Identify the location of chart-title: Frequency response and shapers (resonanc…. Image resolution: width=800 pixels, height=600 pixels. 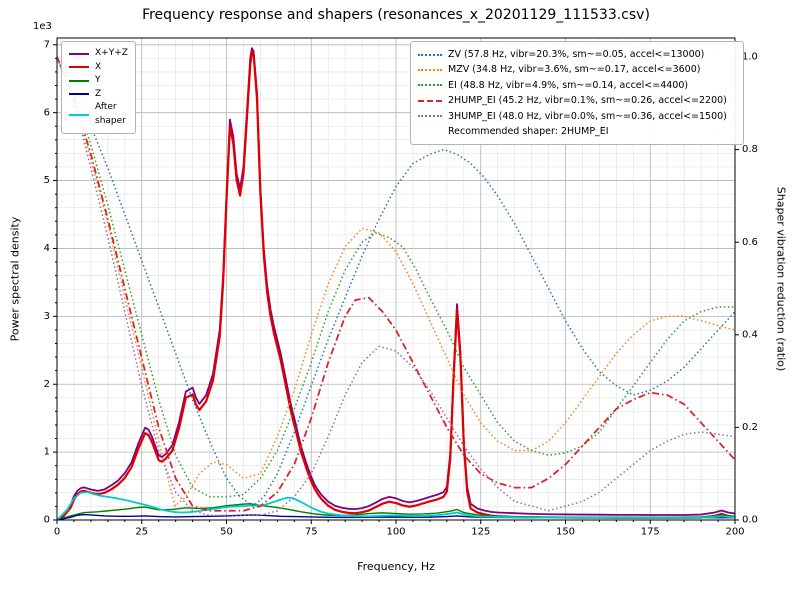
(396, 15).